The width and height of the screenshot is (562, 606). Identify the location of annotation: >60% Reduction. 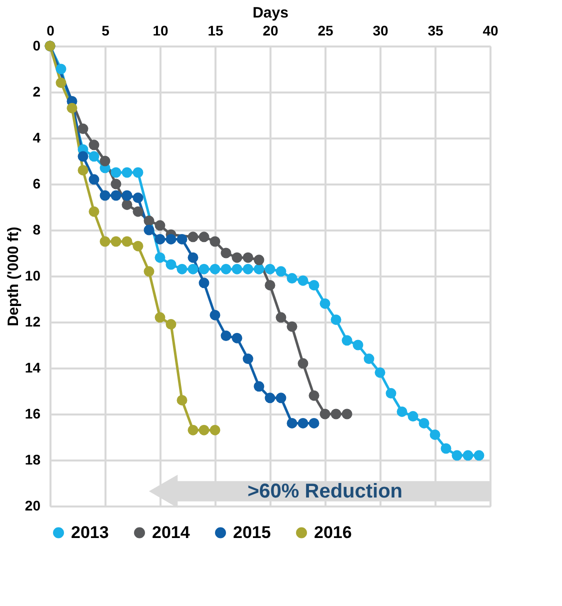
(325, 491).